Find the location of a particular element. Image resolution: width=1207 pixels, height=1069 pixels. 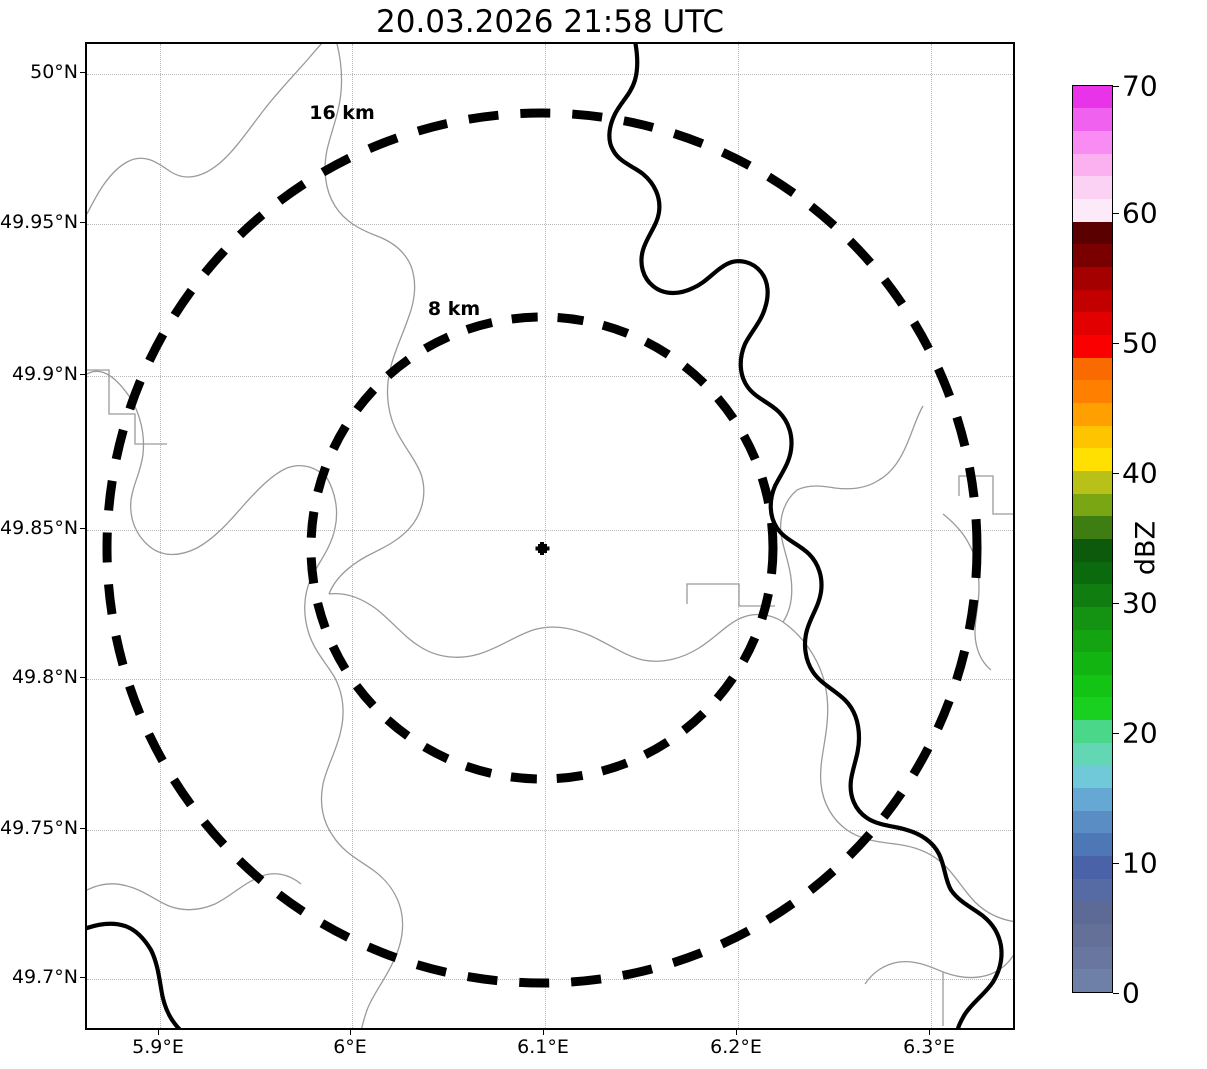

y-axis-tick-label: 50°N is located at coordinates (54, 72).